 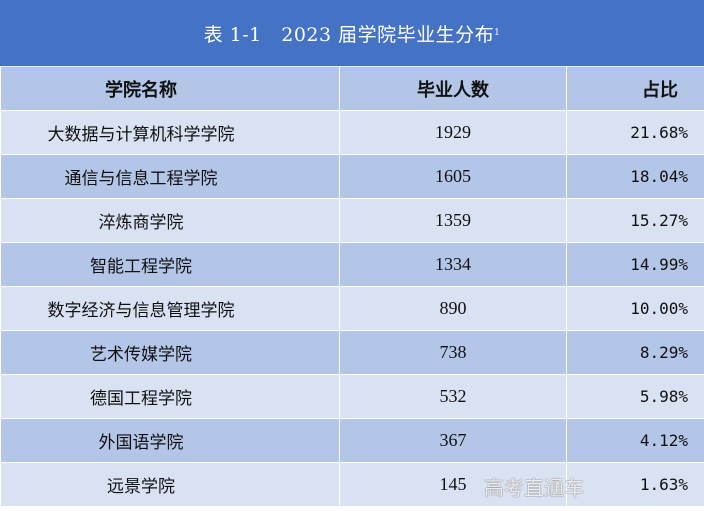 I want to click on table-row: 艺术传媒学院 738 8.29%, so click(x=352, y=352).